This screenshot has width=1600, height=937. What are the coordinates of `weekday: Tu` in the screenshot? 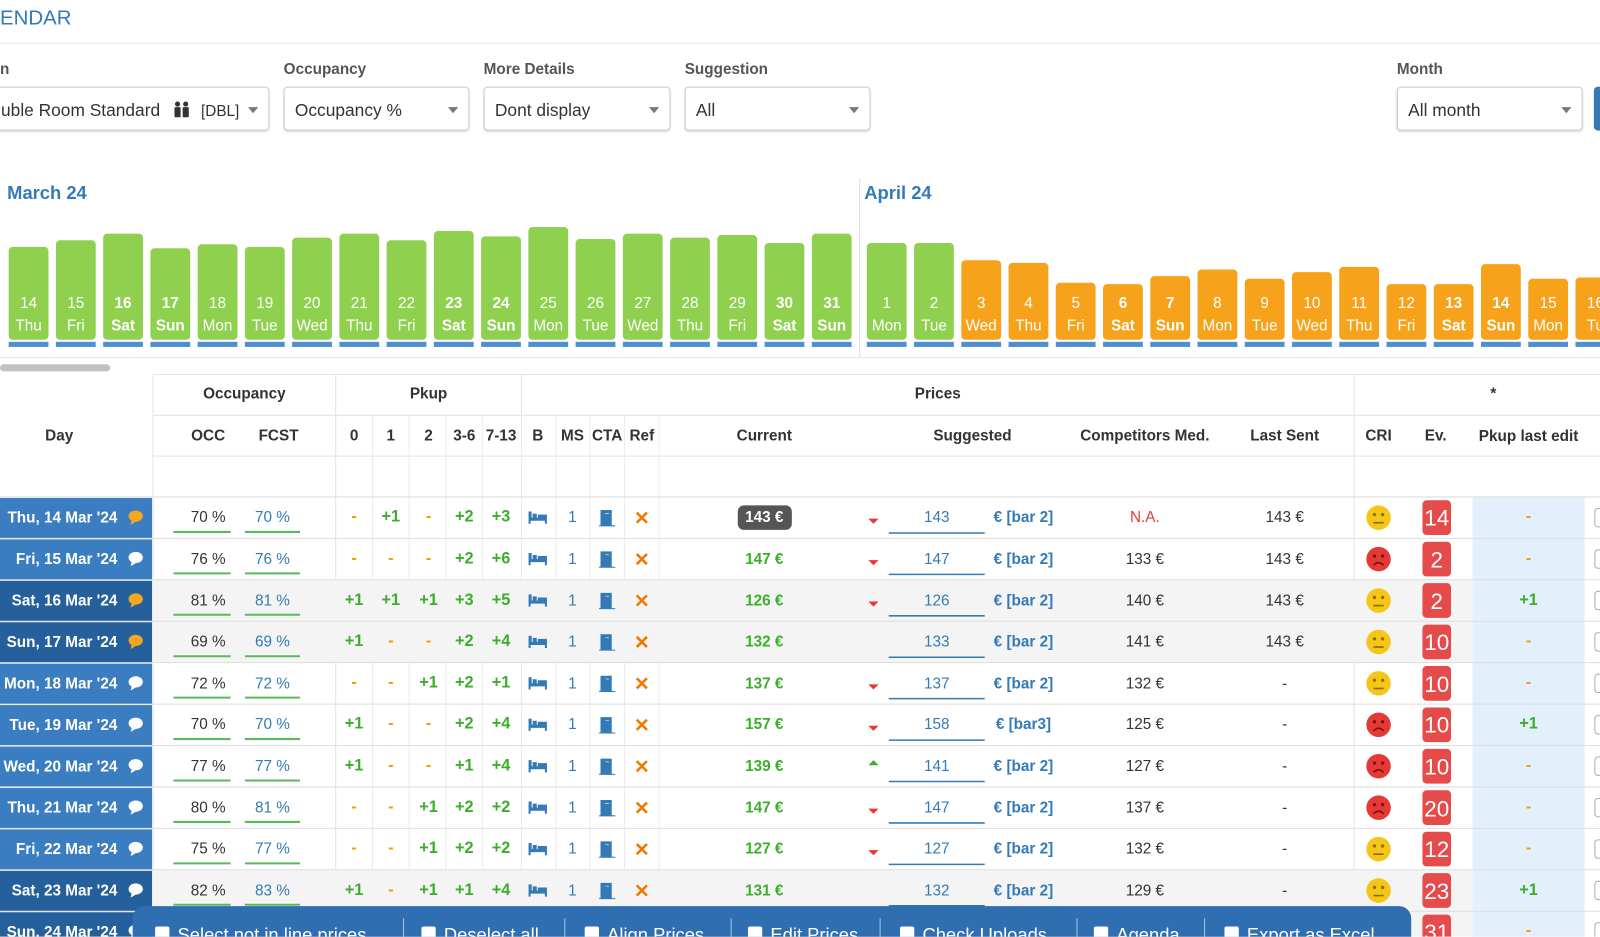 It's located at (1593, 326).